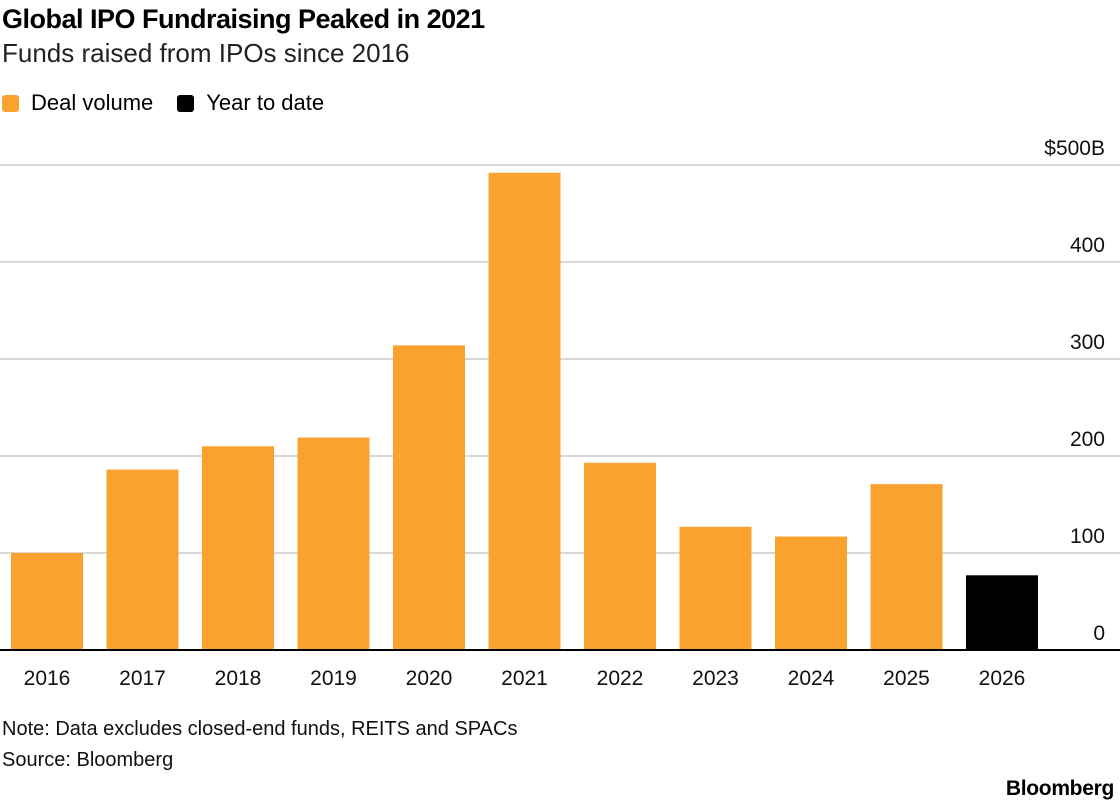 This screenshot has width=1120, height=807. I want to click on legend-item-year-to-date: Year to date, so click(250, 103).